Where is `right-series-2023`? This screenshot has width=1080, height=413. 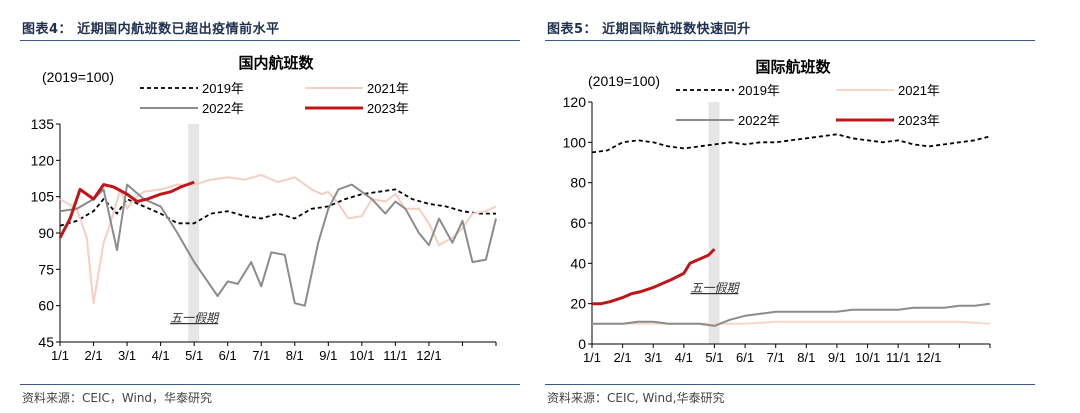 right-series-2023 is located at coordinates (654, 277).